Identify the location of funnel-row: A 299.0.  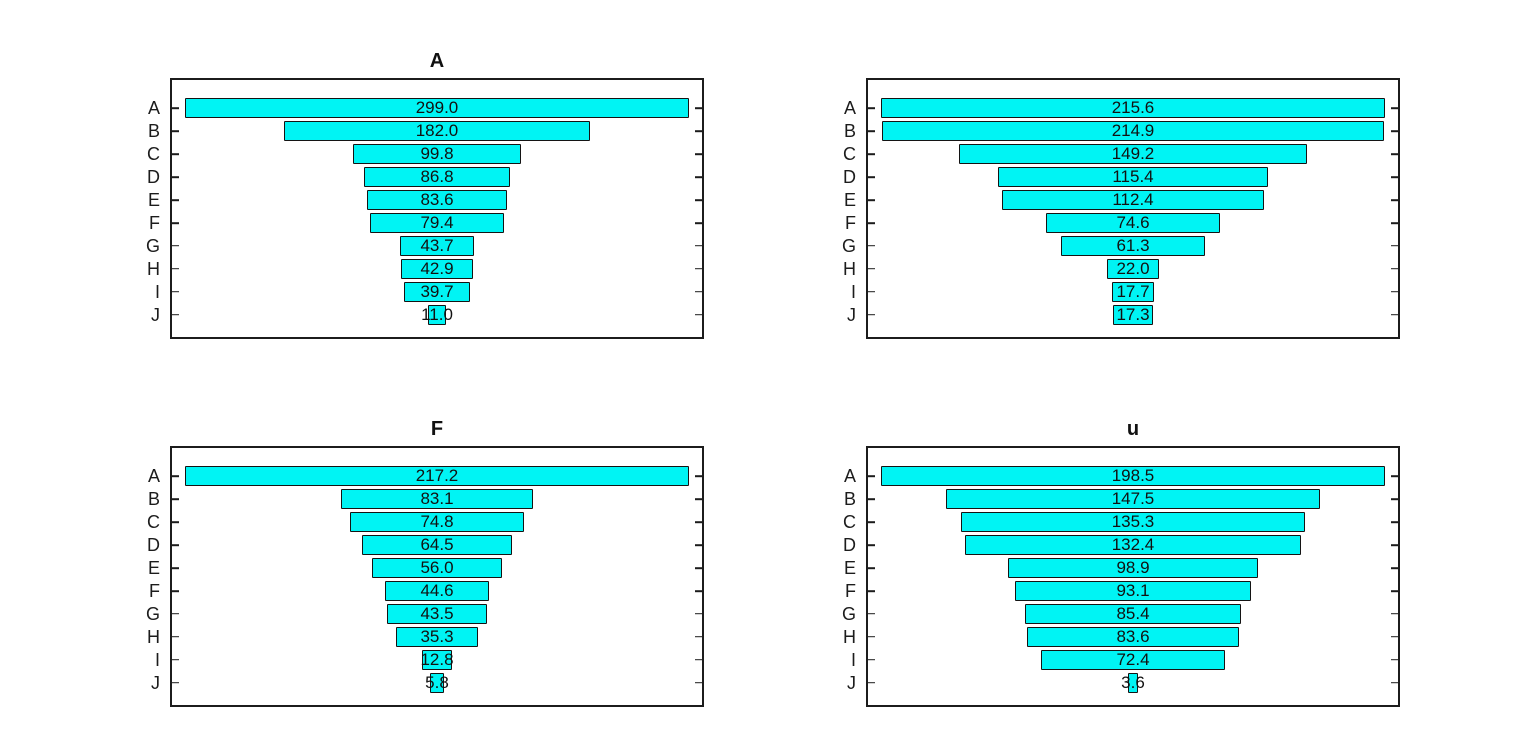
(425, 108).